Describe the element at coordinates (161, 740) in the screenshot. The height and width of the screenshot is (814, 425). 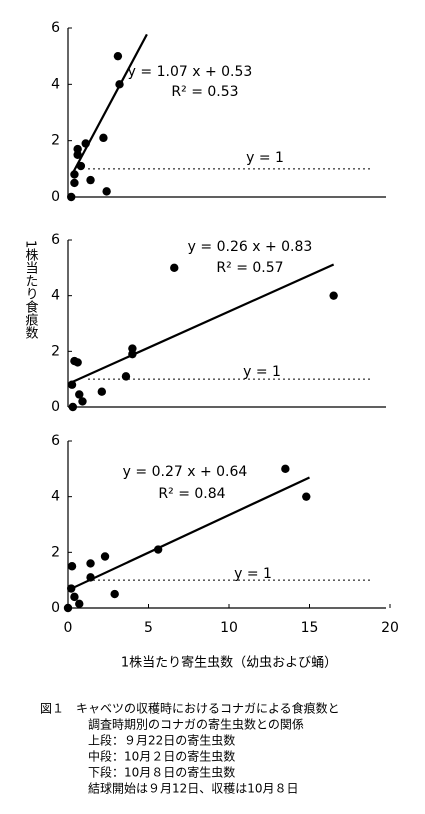
I see `caption-line: 上段：９月22日の寄生虫数` at that location.